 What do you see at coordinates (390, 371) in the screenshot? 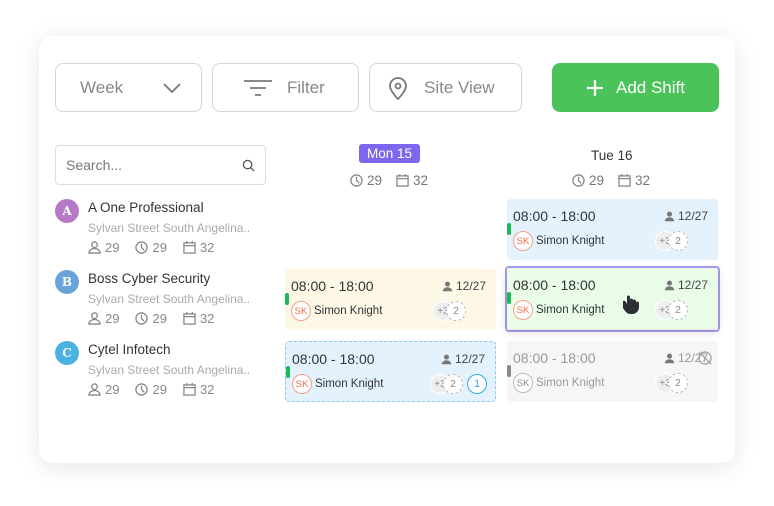
I see `shift-card-unassigned: 08:00 - 18:00 12/27 SK Simon Knight +3 2 1` at bounding box center [390, 371].